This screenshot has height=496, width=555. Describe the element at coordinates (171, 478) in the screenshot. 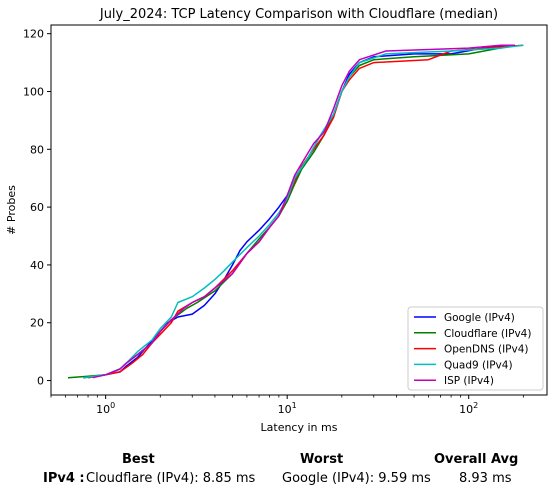

I see `best-value: Cloudflare (IPv4): 8.85 ms` at that location.